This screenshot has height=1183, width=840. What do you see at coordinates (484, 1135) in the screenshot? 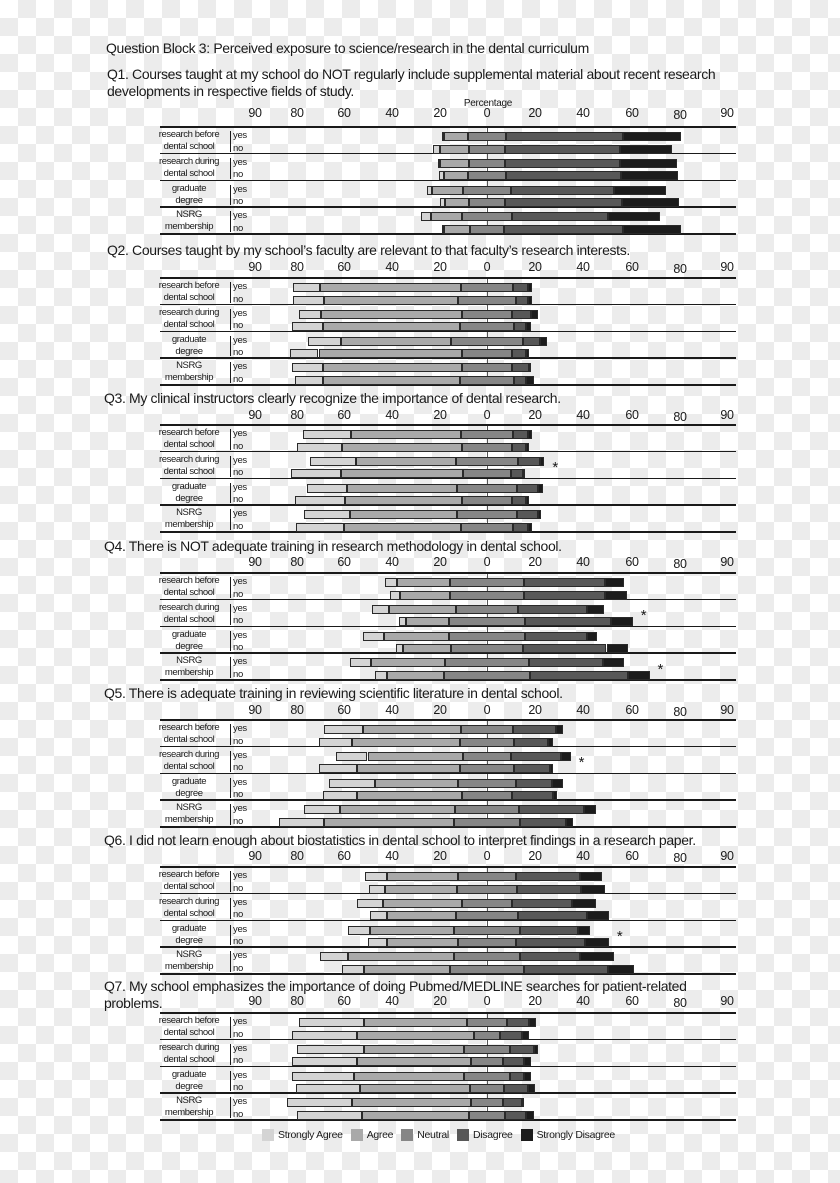
I see `legend-item: Disagree` at bounding box center [484, 1135].